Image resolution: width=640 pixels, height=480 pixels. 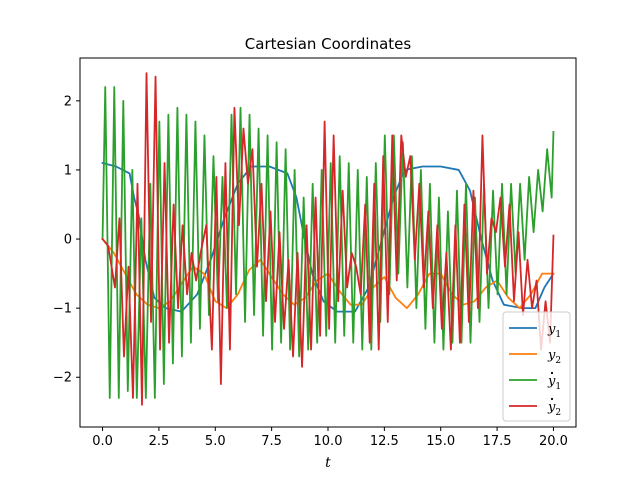 I want to click on x-tick-label: 2.5, so click(x=159, y=441).